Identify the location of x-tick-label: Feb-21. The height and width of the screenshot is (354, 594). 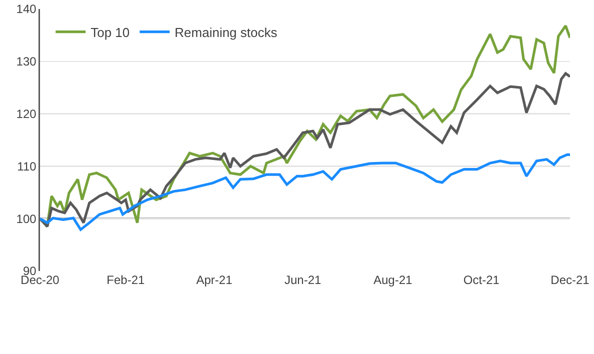
(125, 280).